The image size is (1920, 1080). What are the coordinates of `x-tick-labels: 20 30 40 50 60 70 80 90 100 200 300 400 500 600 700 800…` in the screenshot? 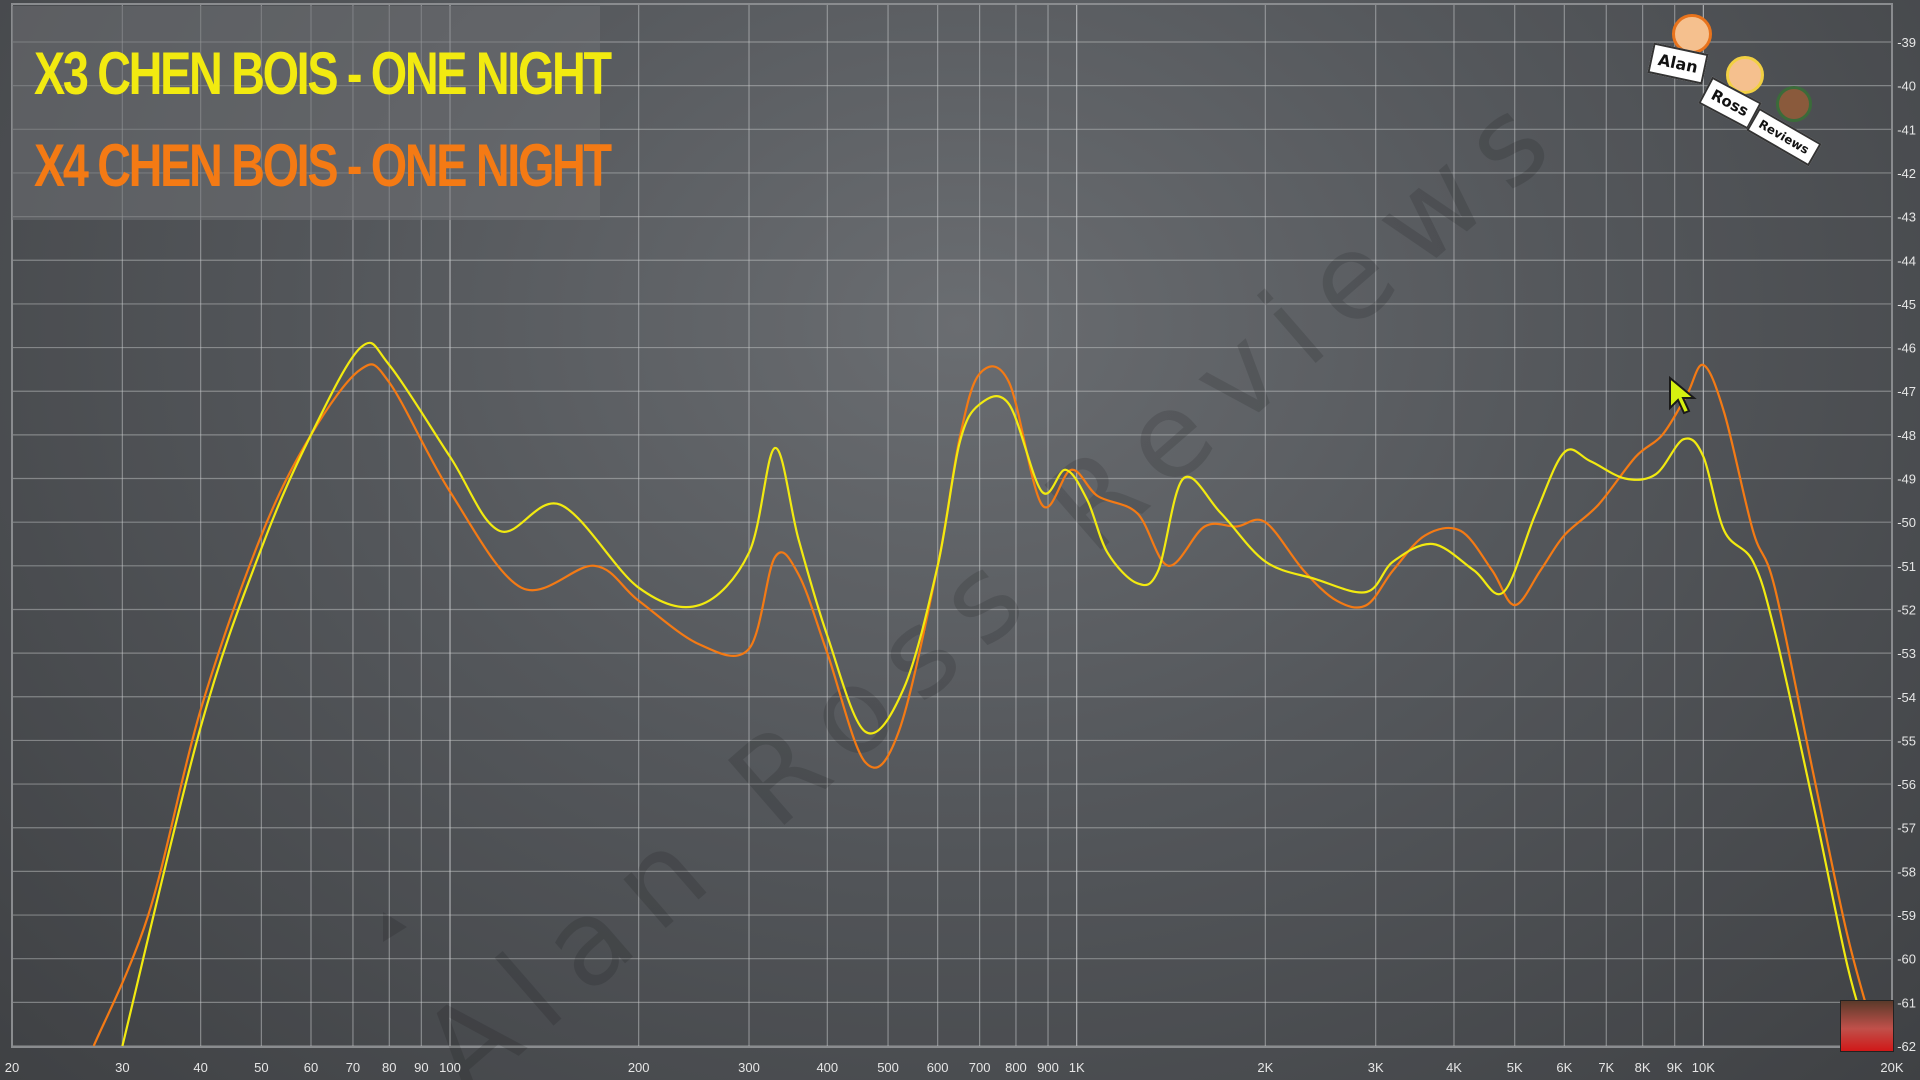 It's located at (954, 1067).